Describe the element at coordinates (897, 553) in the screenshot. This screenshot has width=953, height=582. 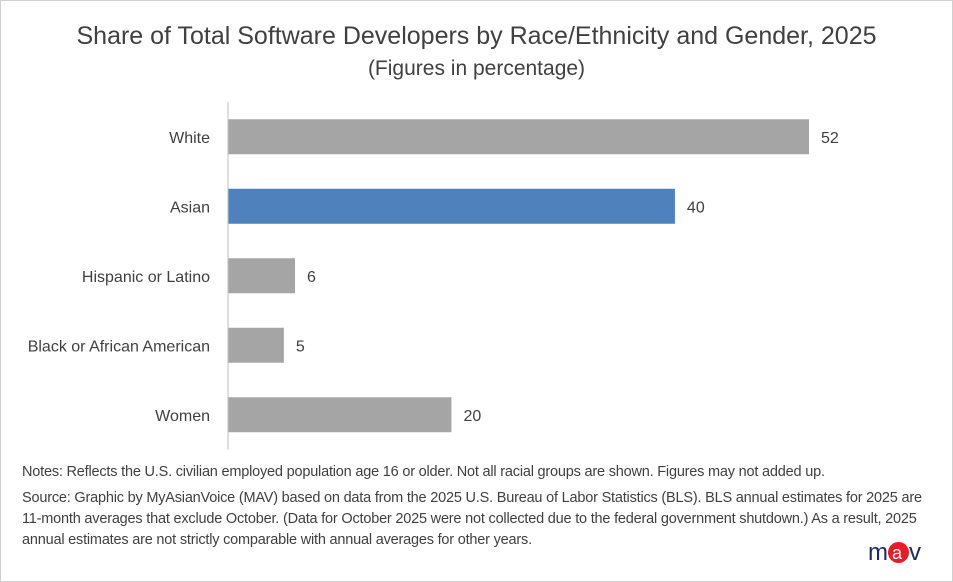
I see `svg-text: a` at that location.